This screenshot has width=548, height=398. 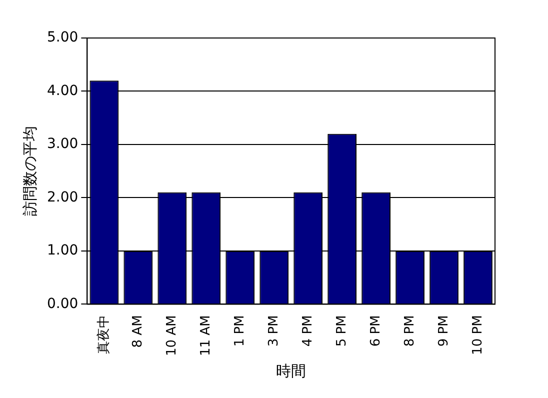 I want to click on y-axis-title: 訪問数の平均, so click(x=29, y=171).